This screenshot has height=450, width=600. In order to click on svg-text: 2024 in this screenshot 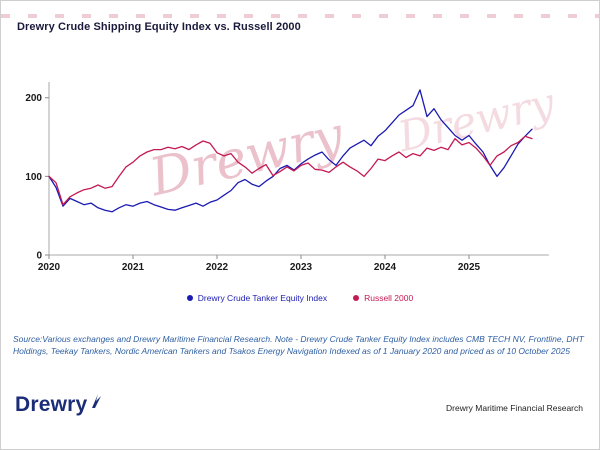, I will do `click(385, 267)`.